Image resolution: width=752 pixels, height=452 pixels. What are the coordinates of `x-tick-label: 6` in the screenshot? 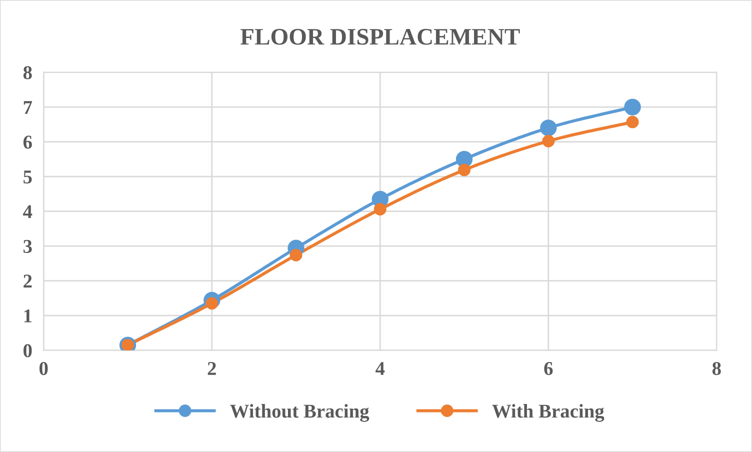 It's located at (548, 369).